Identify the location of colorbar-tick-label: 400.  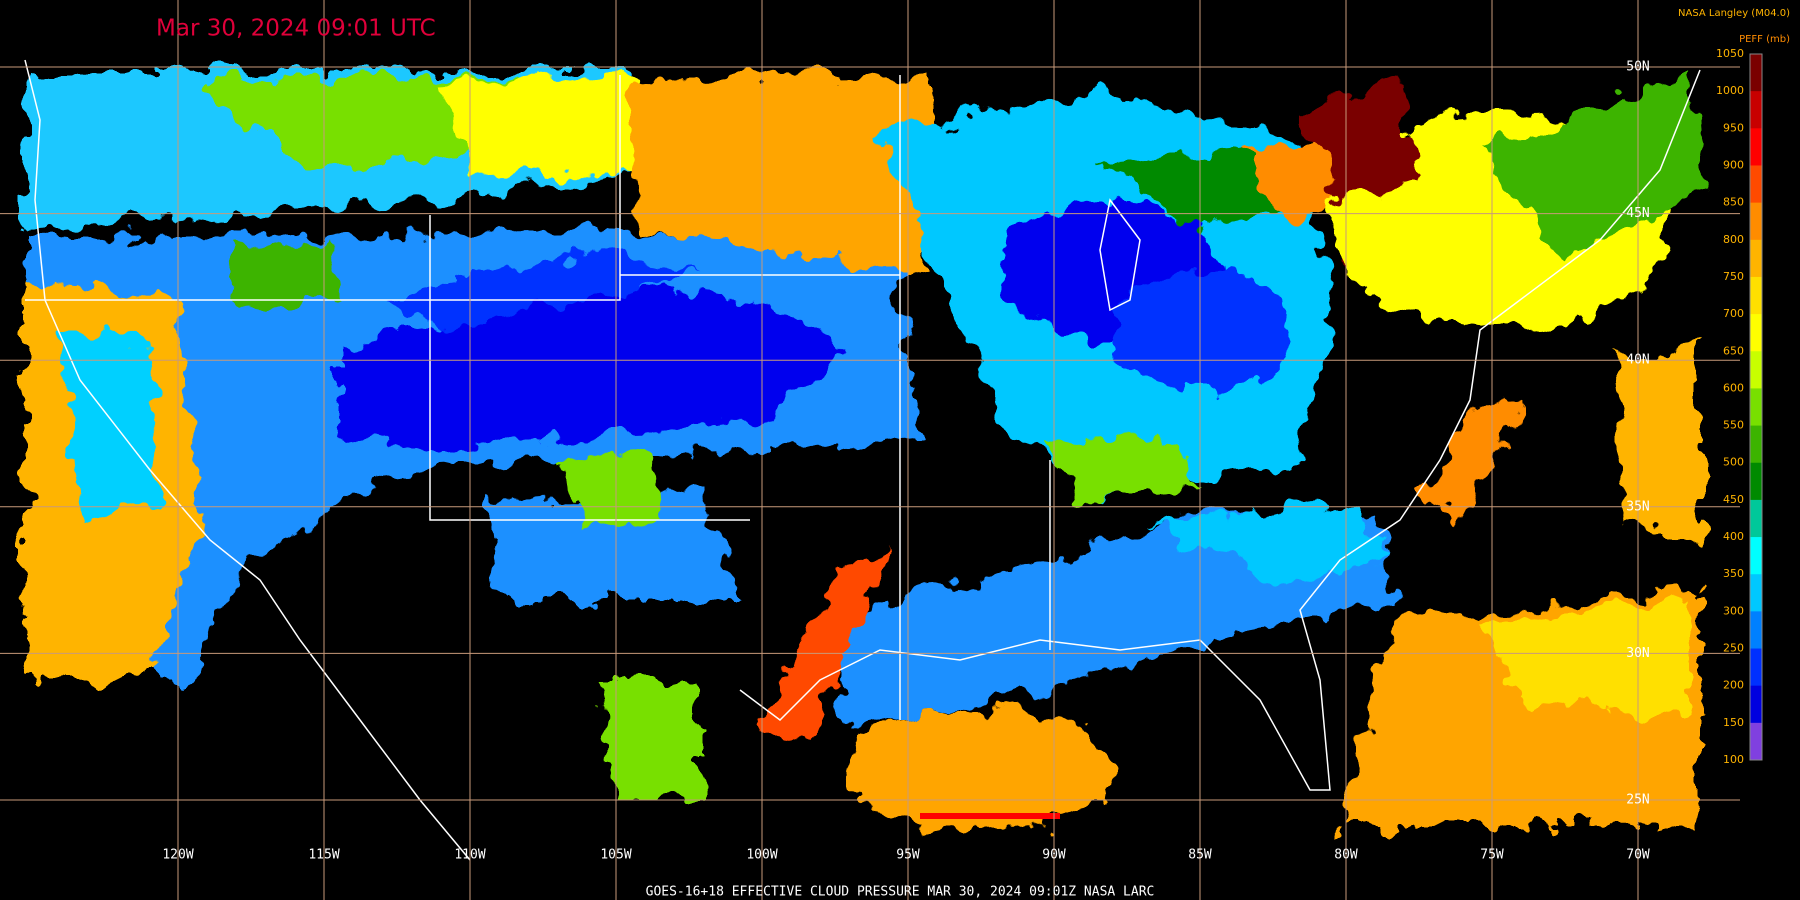
(1733, 536).